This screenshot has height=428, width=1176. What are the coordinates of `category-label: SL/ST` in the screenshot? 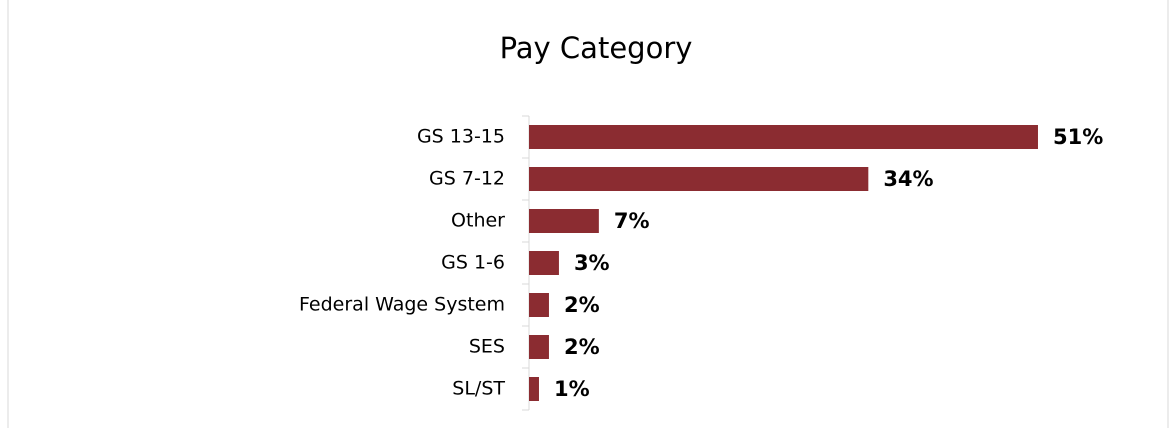 It's located at (478, 389).